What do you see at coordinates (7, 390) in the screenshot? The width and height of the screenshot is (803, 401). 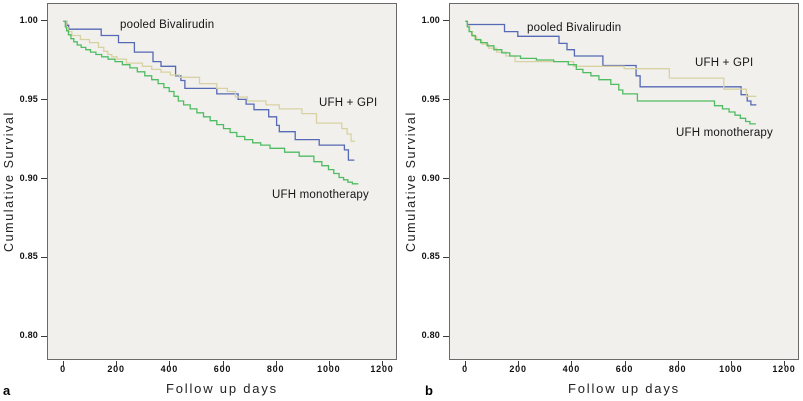 I see `panel-letter-a: a` at bounding box center [7, 390].